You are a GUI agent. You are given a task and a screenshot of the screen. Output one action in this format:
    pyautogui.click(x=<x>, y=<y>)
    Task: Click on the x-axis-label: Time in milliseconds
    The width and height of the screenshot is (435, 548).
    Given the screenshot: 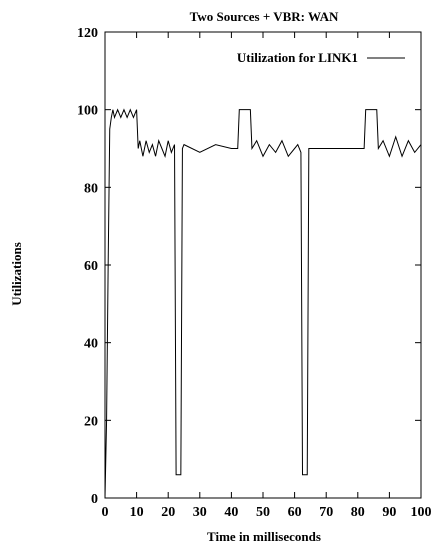 What is the action you would take?
    pyautogui.click(x=264, y=536)
    